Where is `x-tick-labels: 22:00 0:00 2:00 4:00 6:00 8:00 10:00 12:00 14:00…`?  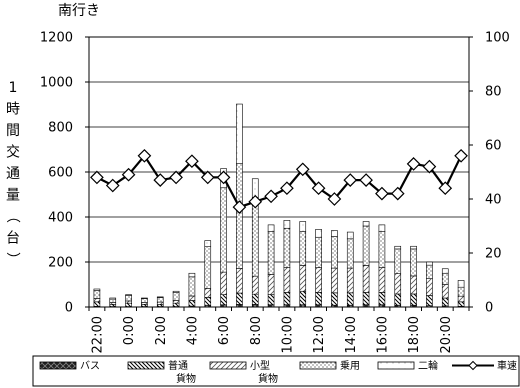 x-tick-labels: 22:00 0:00 2:00 4:00 6:00 8:00 10:00 12:00 14:00… is located at coordinates (271, 334).